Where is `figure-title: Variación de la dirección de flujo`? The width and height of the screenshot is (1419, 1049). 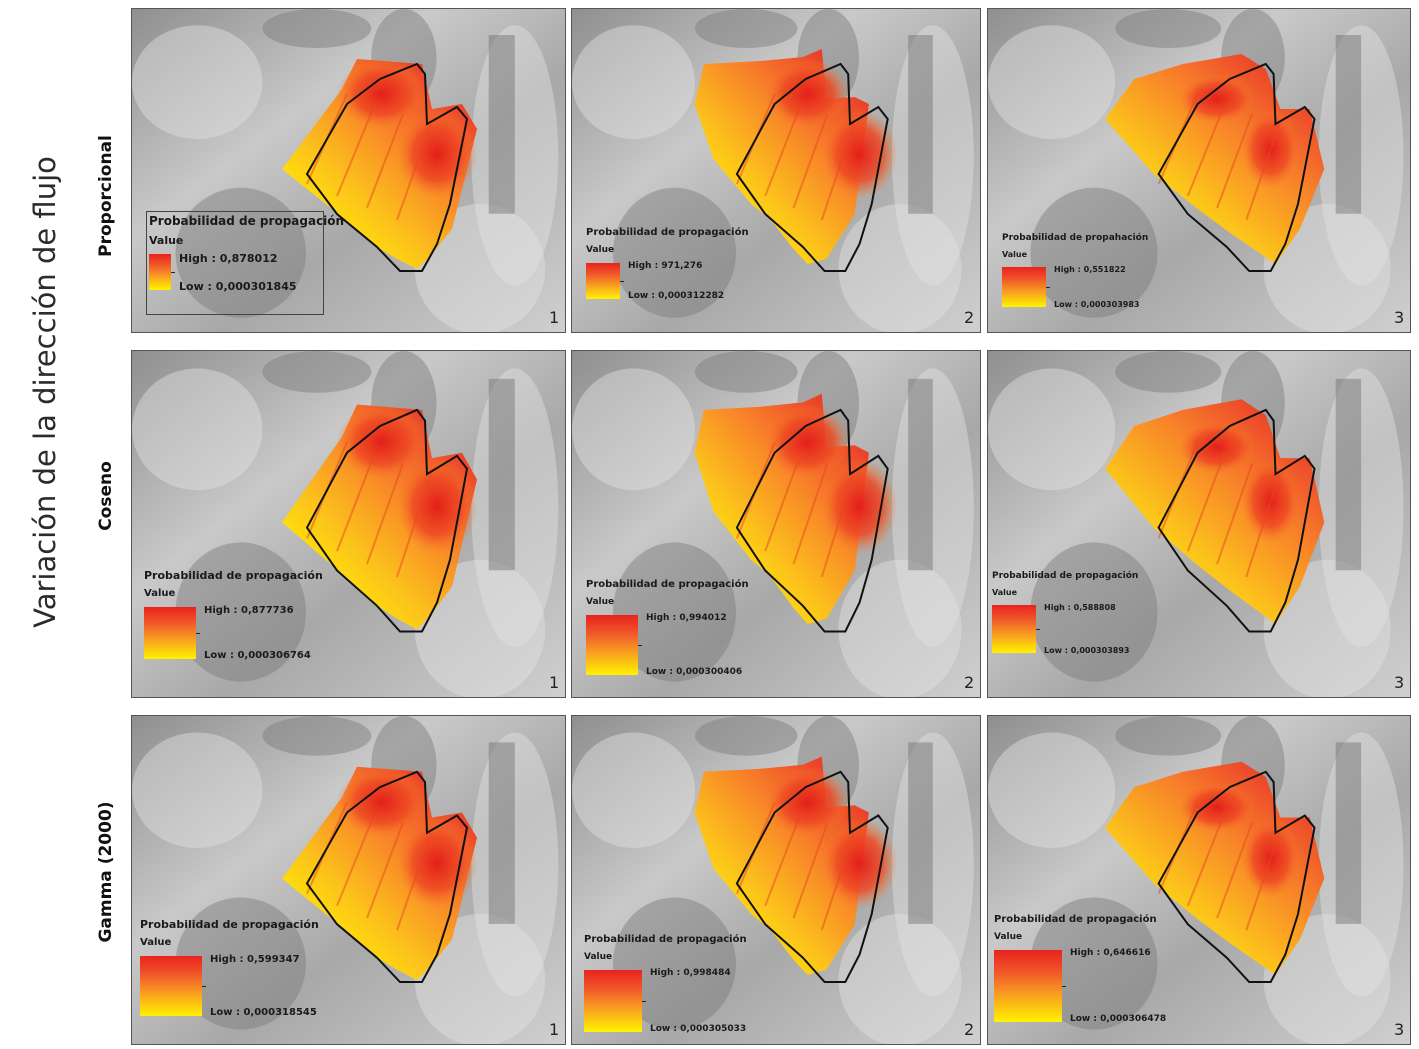
figure-title: Variación de la dirección de flujo is located at coordinates (45, 392).